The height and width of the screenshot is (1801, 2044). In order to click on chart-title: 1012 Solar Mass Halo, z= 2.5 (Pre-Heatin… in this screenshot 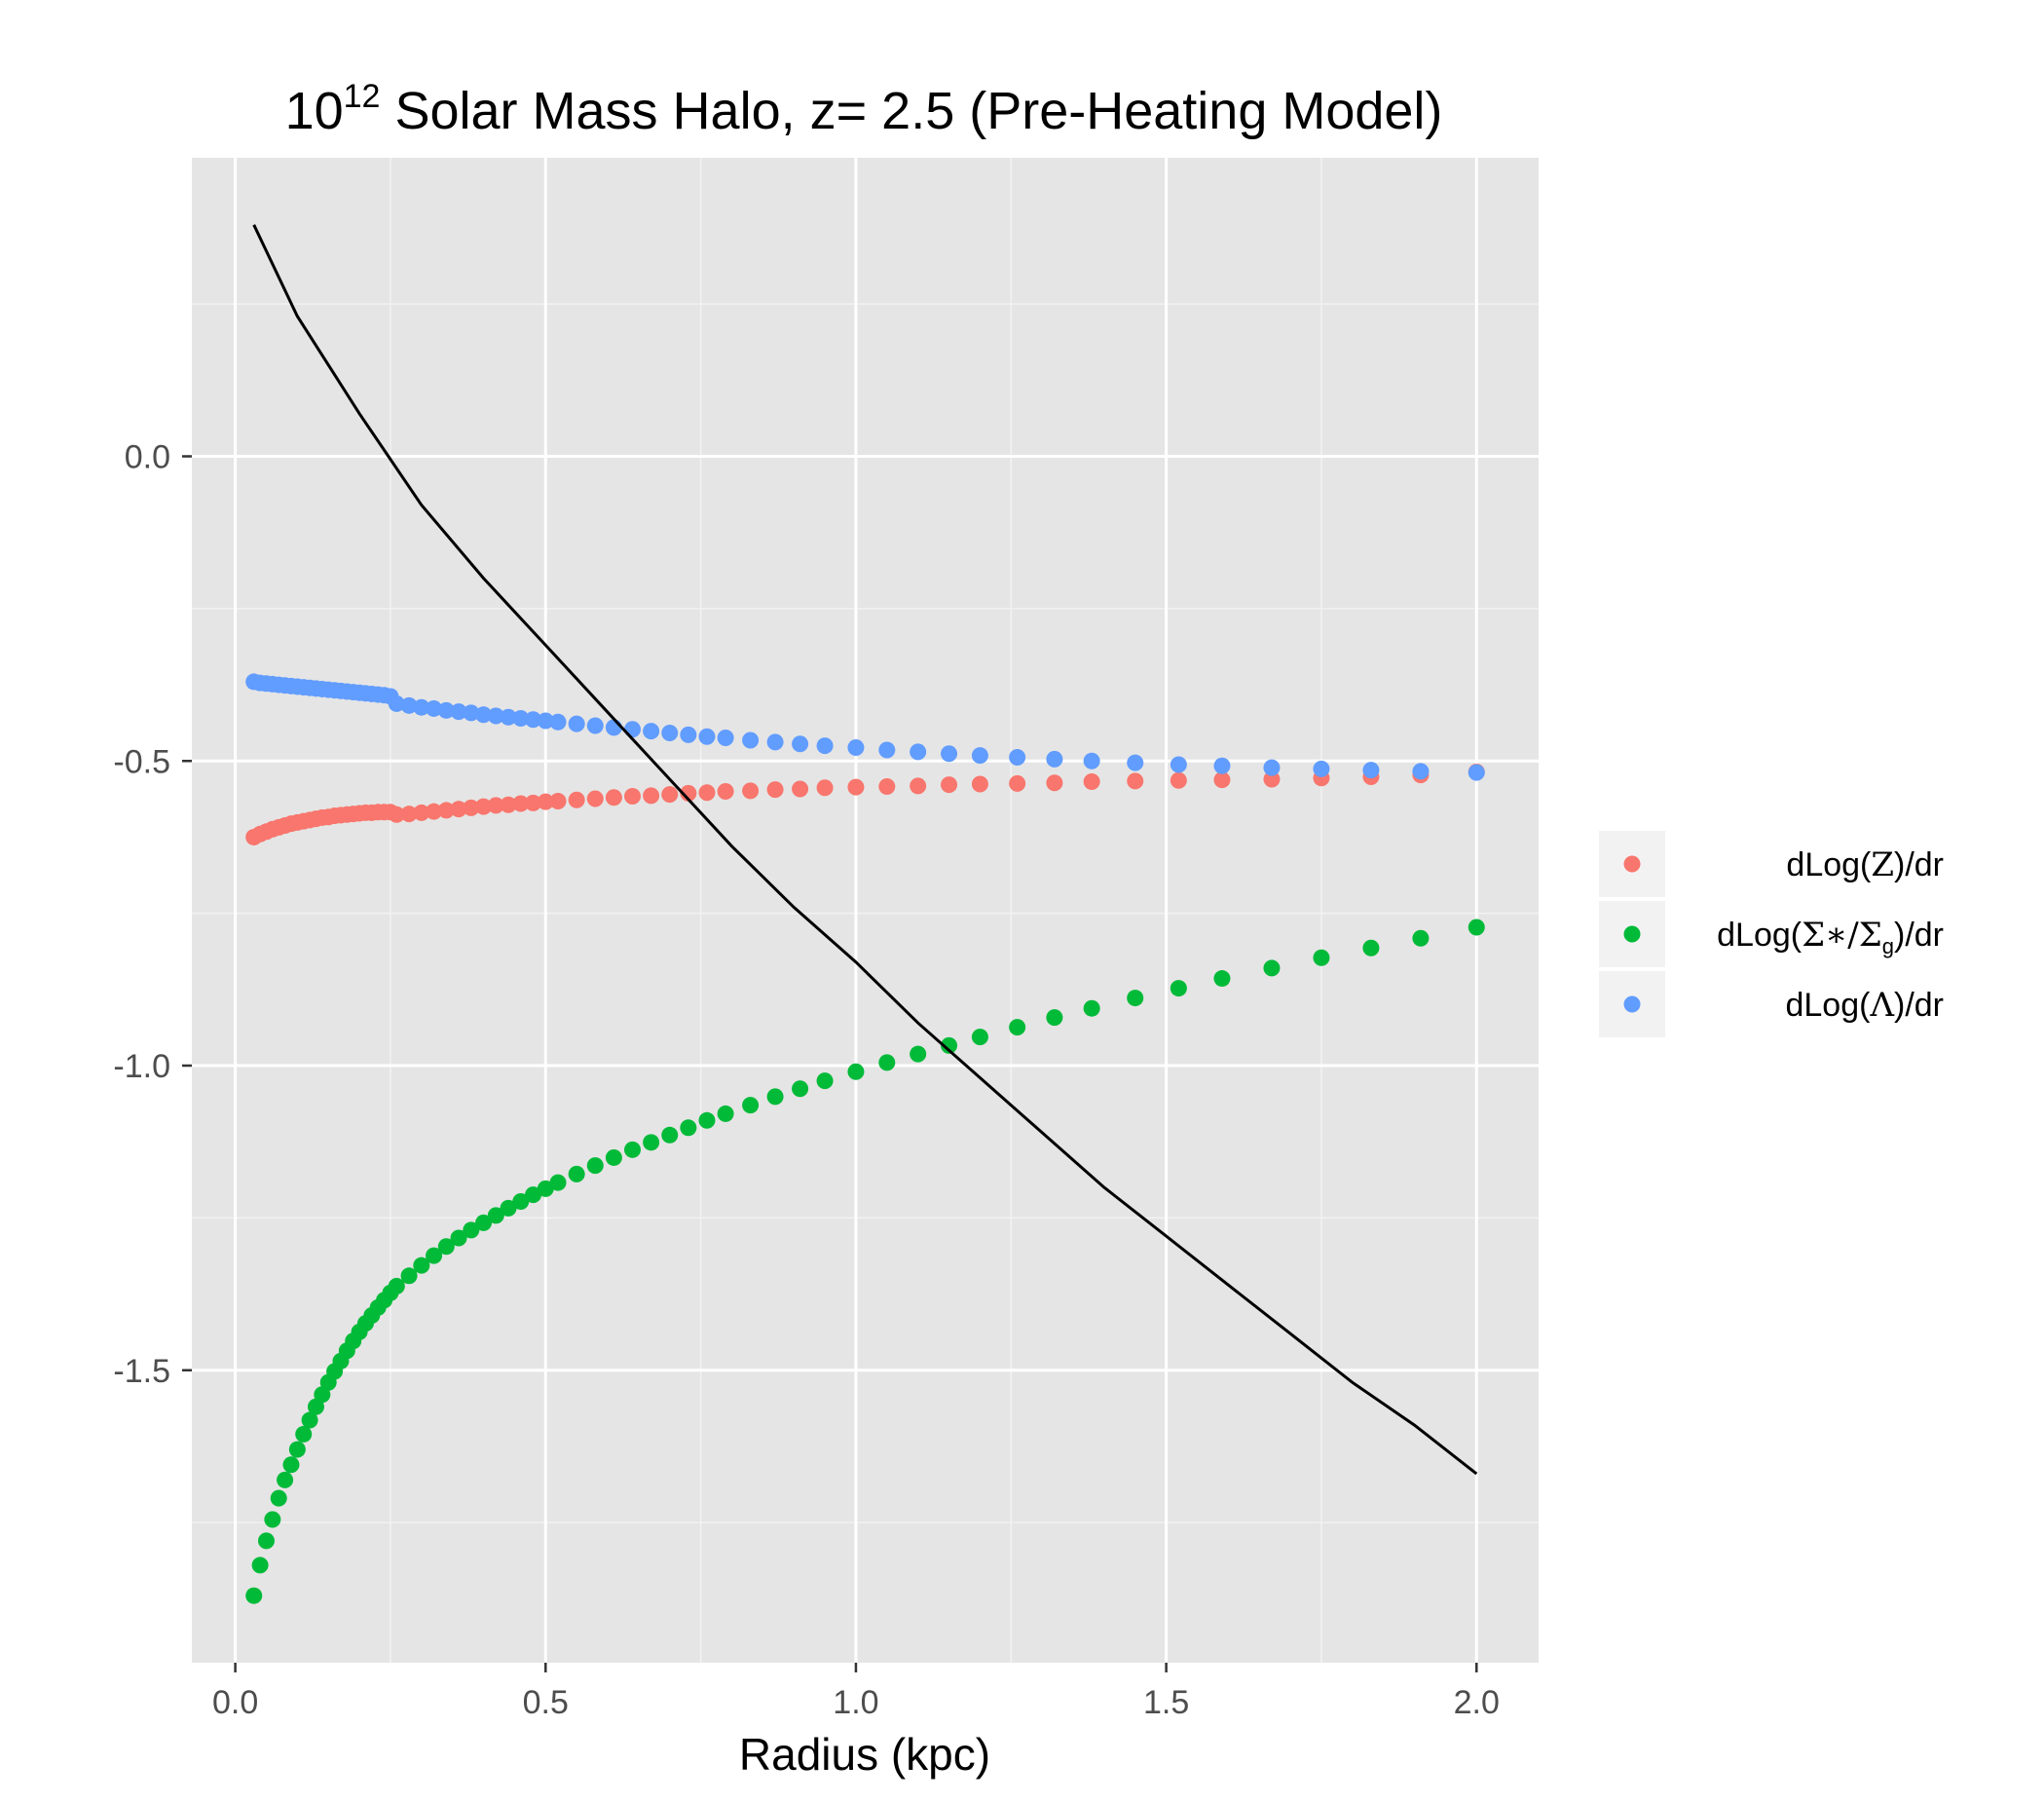, I will do `click(864, 109)`.